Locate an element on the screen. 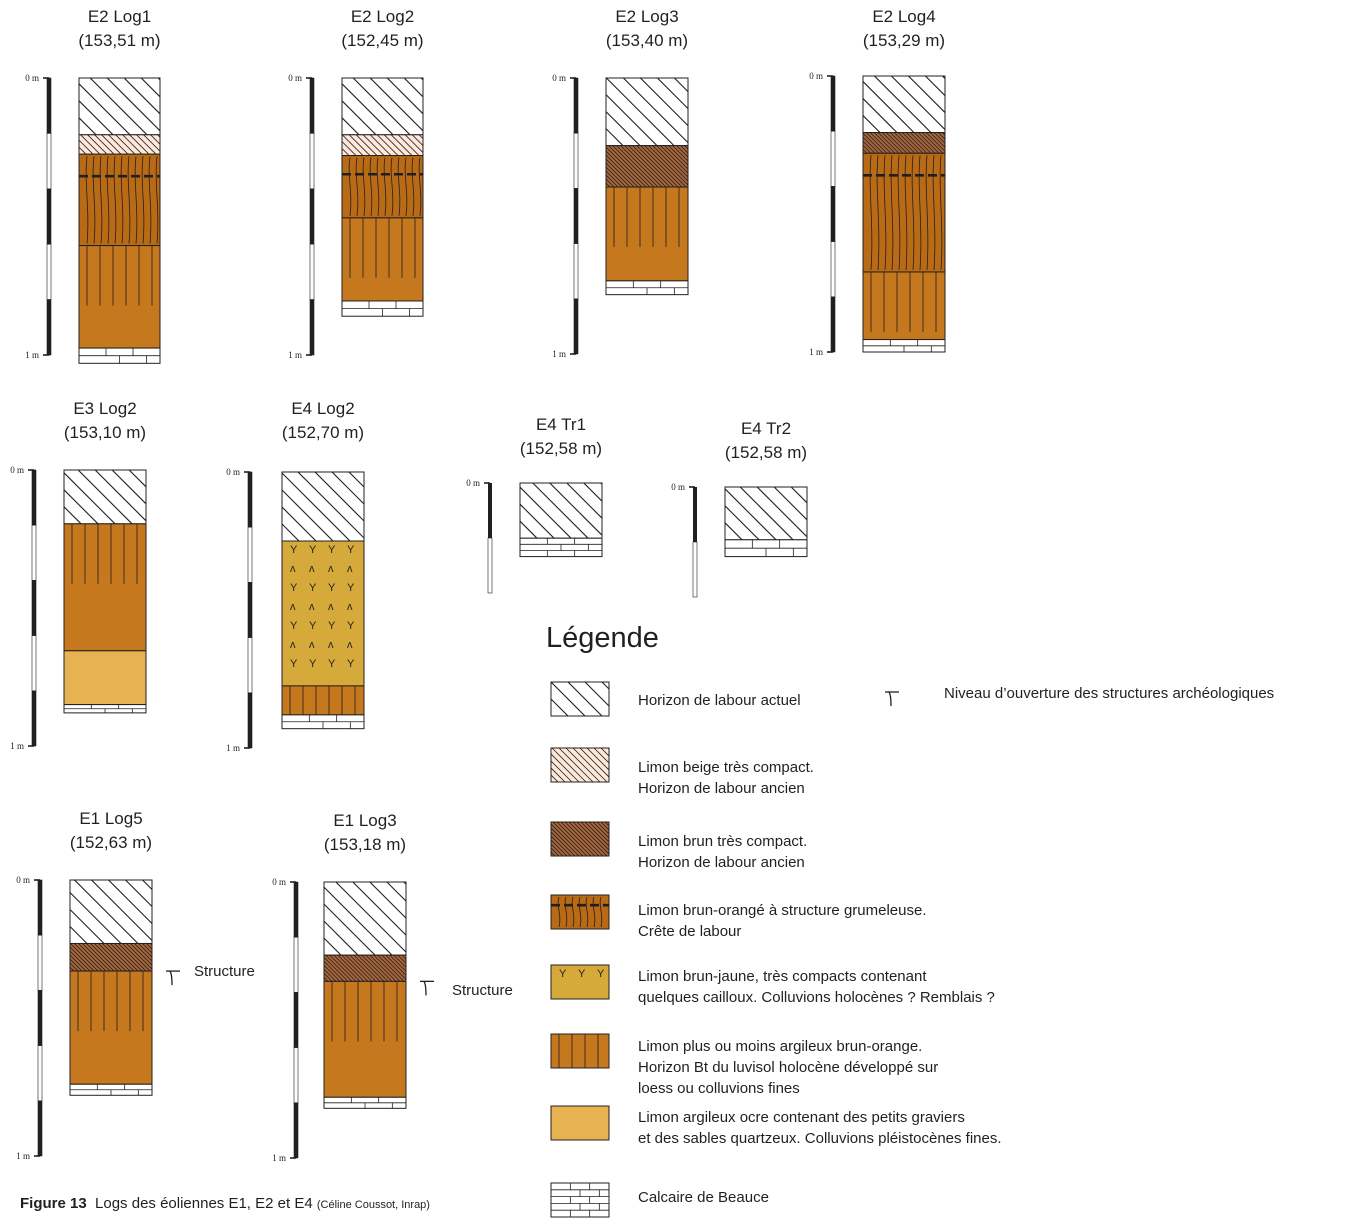 The width and height of the screenshot is (1347, 1220). log-e4-tr2-title: E4 Tr2 is located at coordinates (766, 428).